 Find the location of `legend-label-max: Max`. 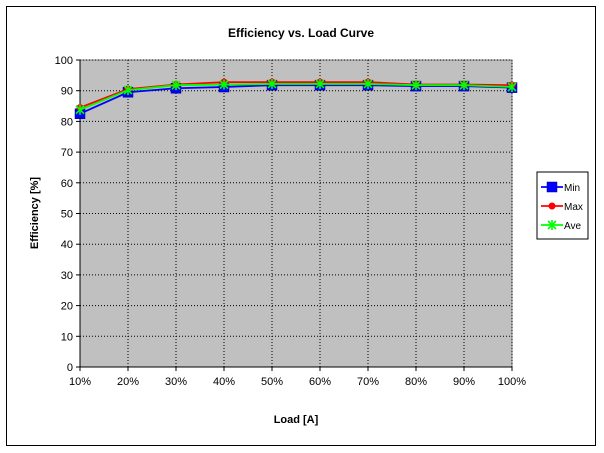

legend-label-max: Max is located at coordinates (573, 207).